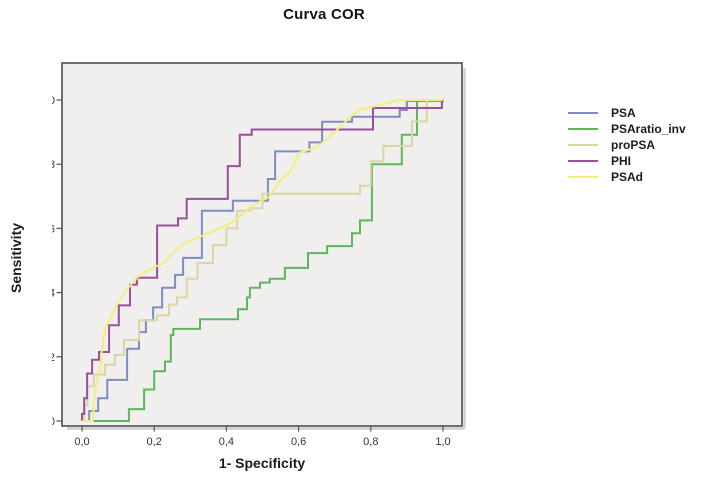 This screenshot has height=483, width=705. What do you see at coordinates (53, 165) in the screenshot?
I see `y-tick-label: 0,8` at bounding box center [53, 165].